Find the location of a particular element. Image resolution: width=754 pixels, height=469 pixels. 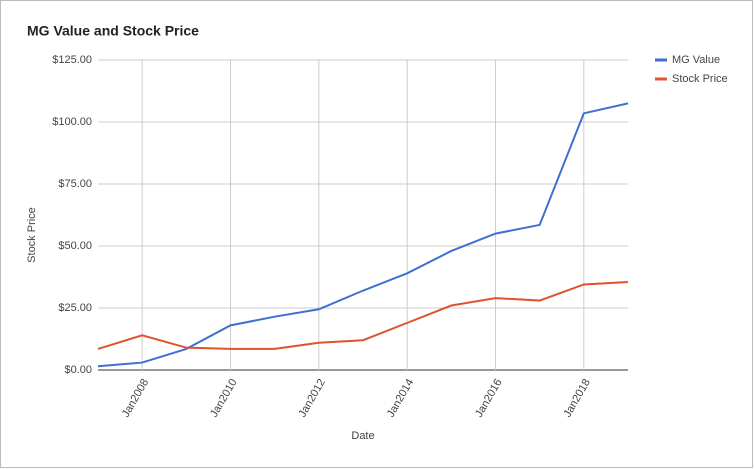

y-tick-label: $75.00 is located at coordinates (75, 184).